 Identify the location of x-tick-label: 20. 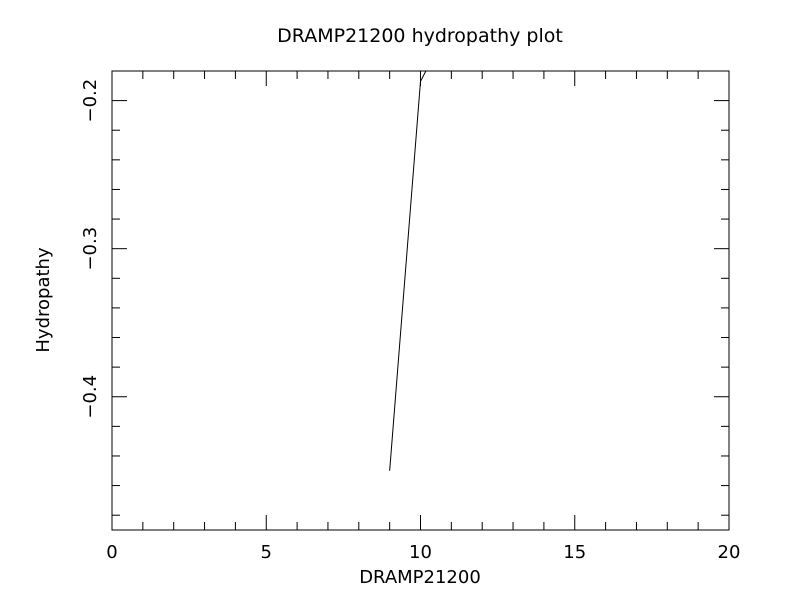
(729, 552).